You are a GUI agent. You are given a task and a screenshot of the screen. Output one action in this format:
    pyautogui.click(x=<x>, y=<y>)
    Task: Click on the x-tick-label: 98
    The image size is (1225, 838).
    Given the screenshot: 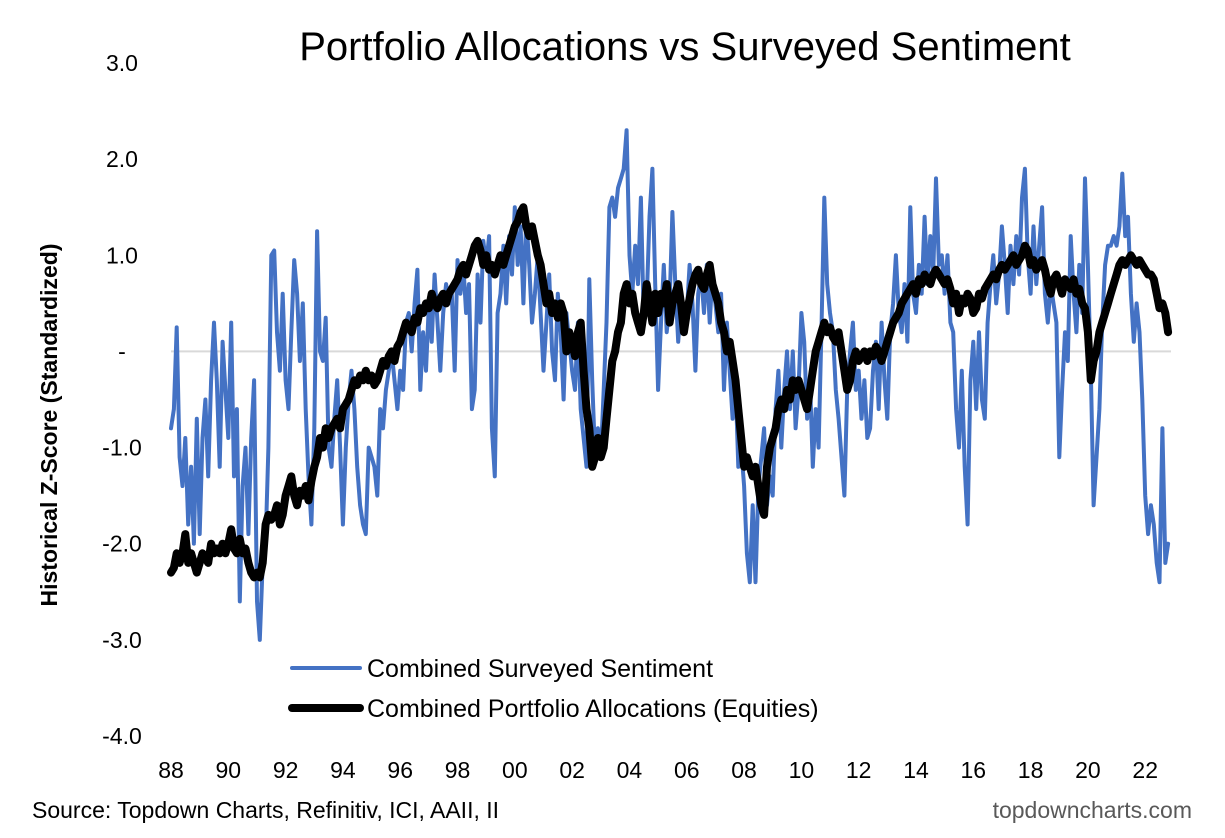 What is the action you would take?
    pyautogui.click(x=458, y=770)
    